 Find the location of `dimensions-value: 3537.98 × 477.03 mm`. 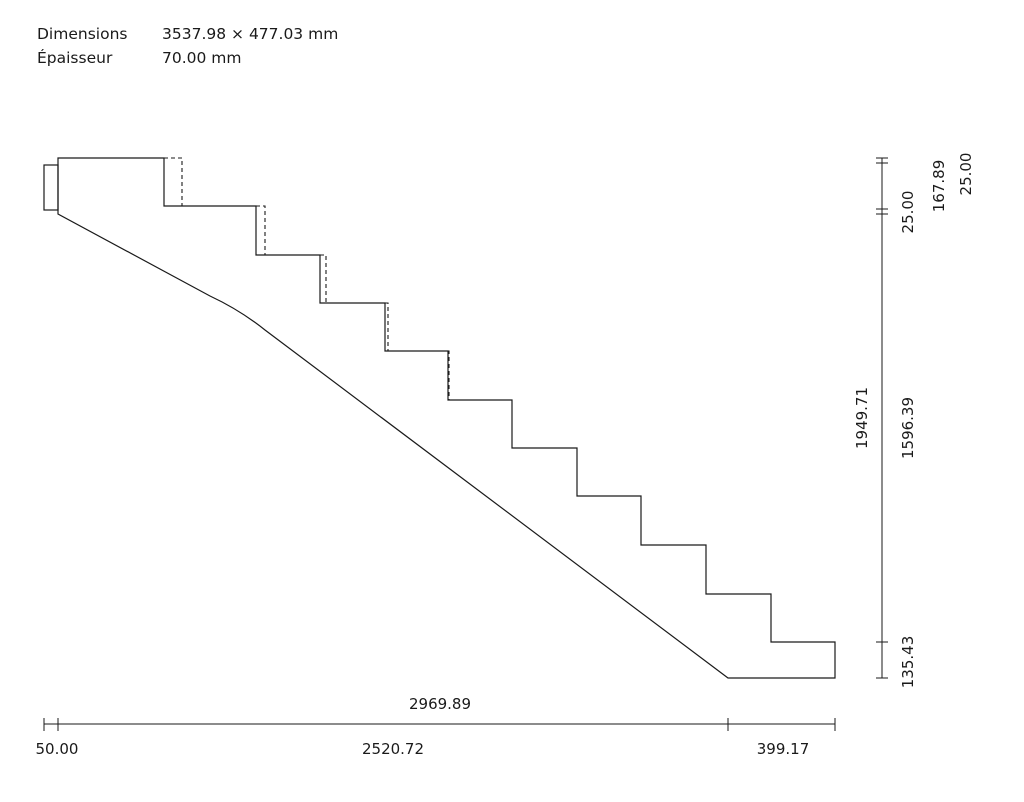

dimensions-value: 3537.98 × 477.03 mm is located at coordinates (250, 34).